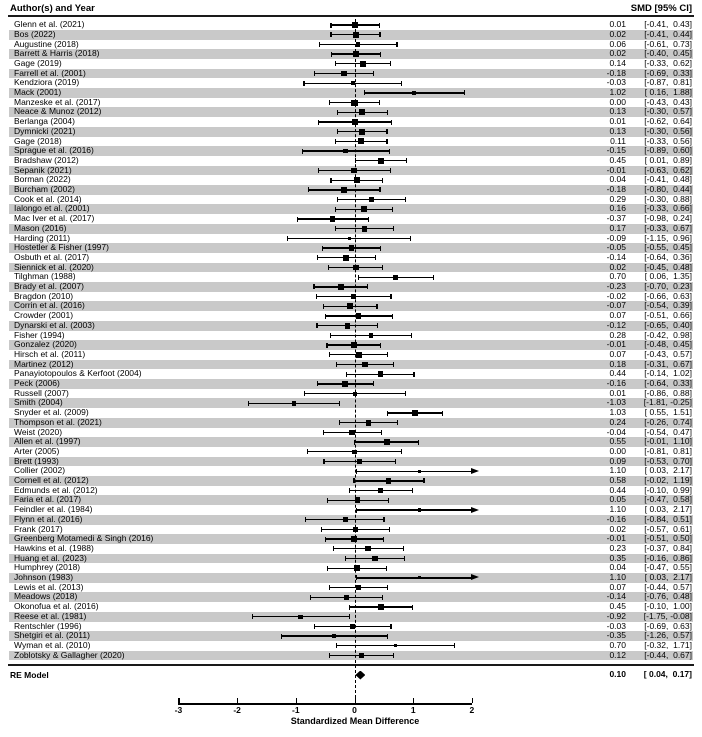  I want to click on study-label: Bos (2022), so click(35, 33).